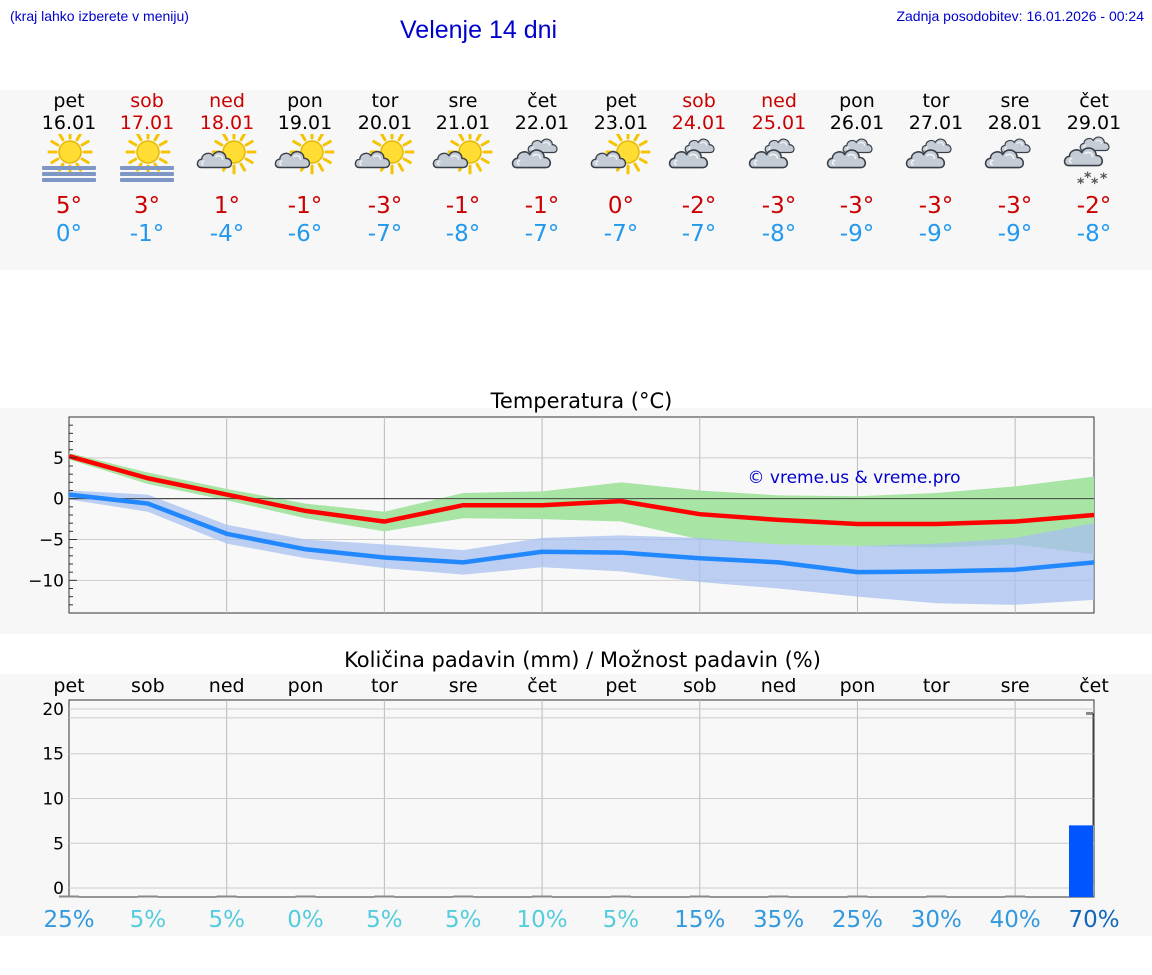 The width and height of the screenshot is (1152, 975). What do you see at coordinates (69, 206) in the screenshot?
I see `max-temperature: 5°` at bounding box center [69, 206].